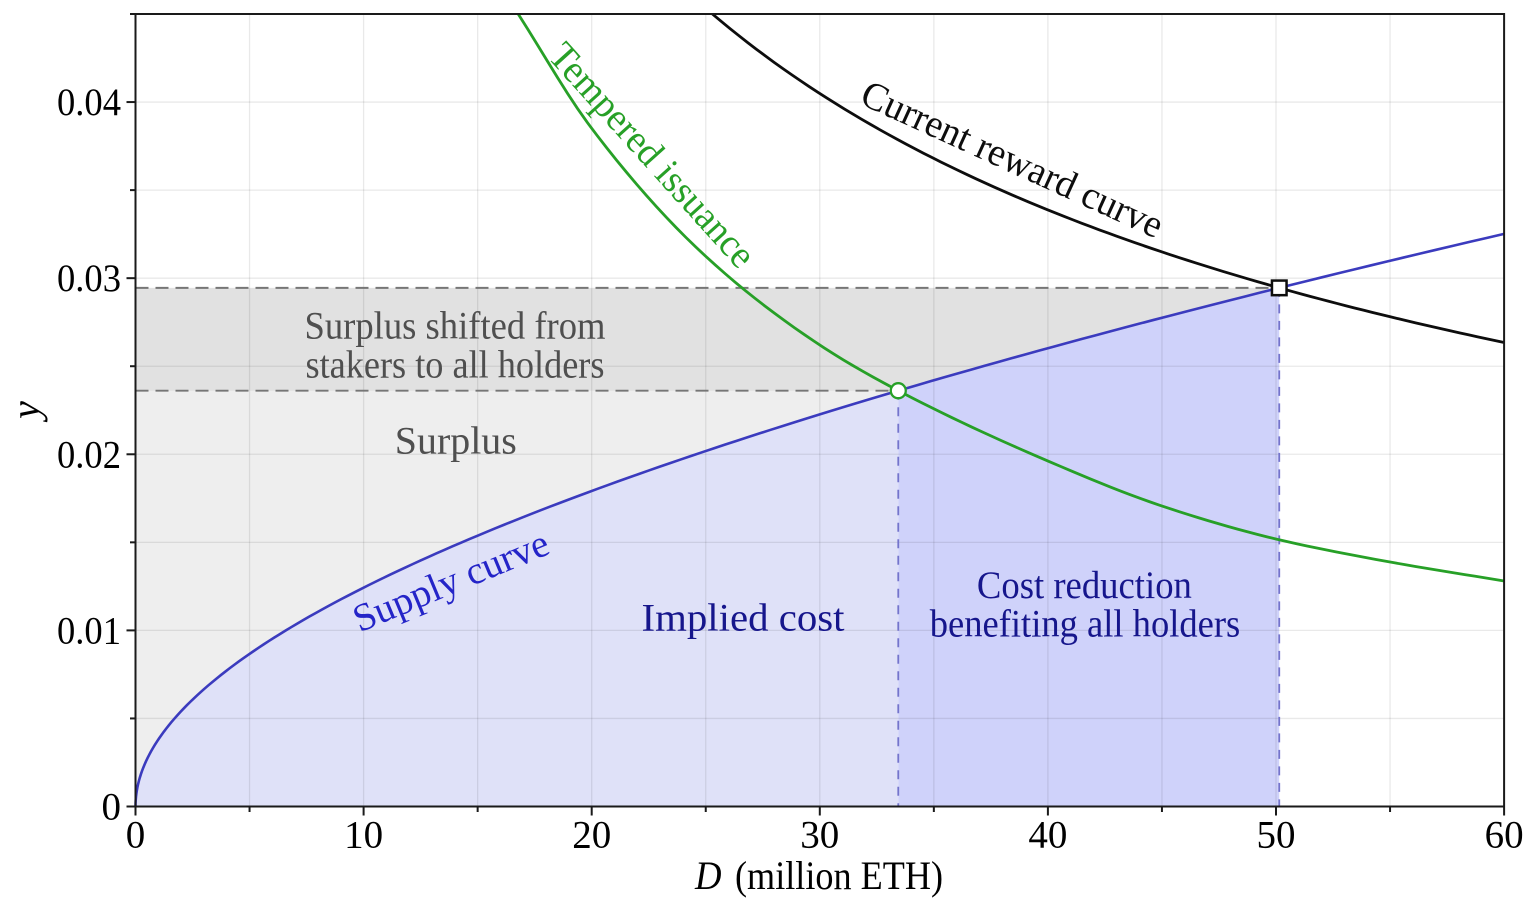  What do you see at coordinates (1047, 834) in the screenshot?
I see `svg-text: 40` at bounding box center [1047, 834].